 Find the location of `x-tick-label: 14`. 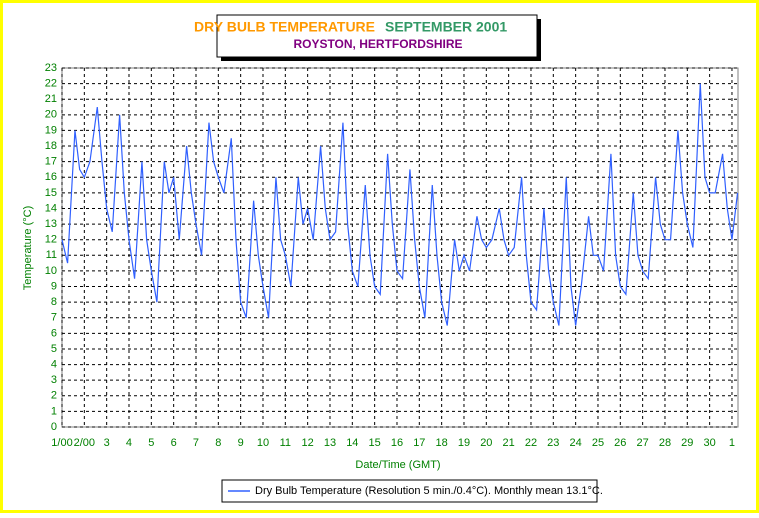

x-tick-label: 14 is located at coordinates (352, 443).